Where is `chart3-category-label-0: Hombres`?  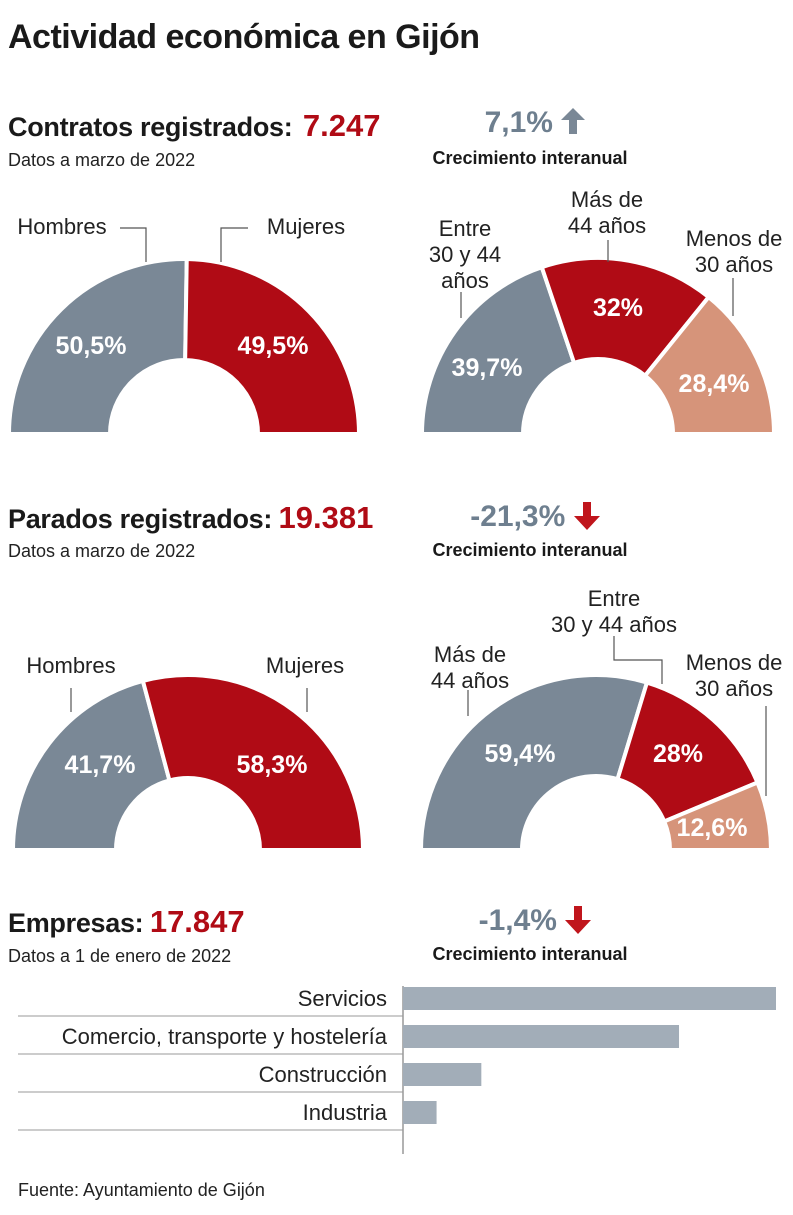 chart3-category-label-0: Hombres is located at coordinates (70, 665).